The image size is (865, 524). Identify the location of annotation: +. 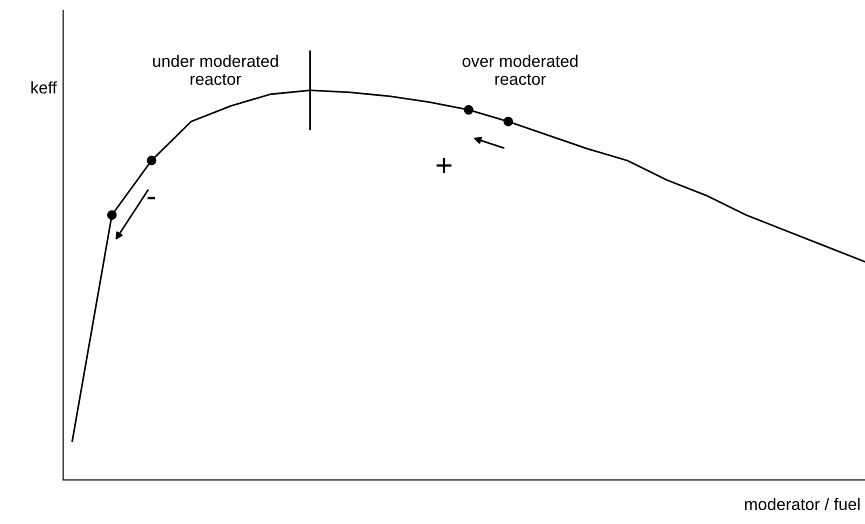
(444, 165).